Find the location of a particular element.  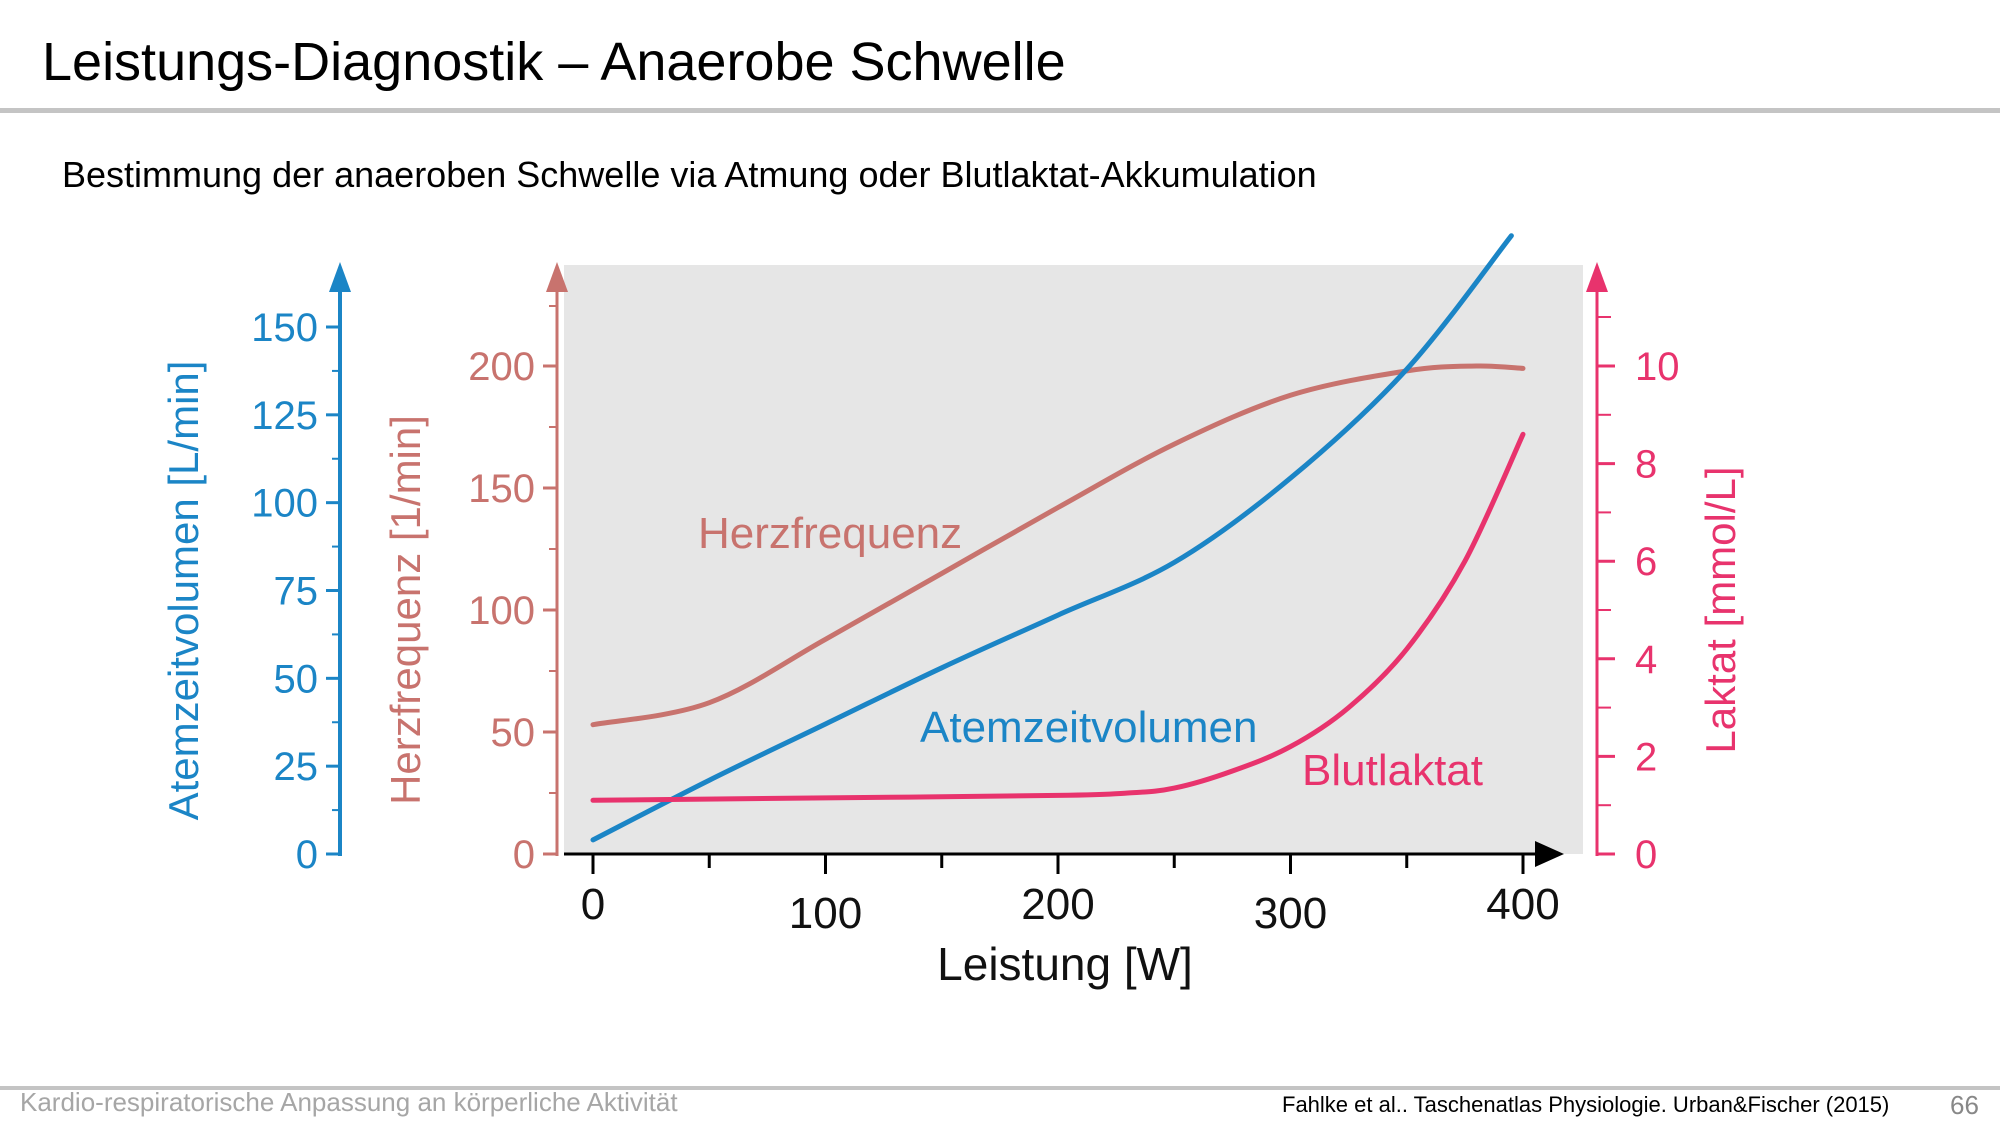

blutlaktat-series-label: Blutlaktat is located at coordinates (1392, 770).